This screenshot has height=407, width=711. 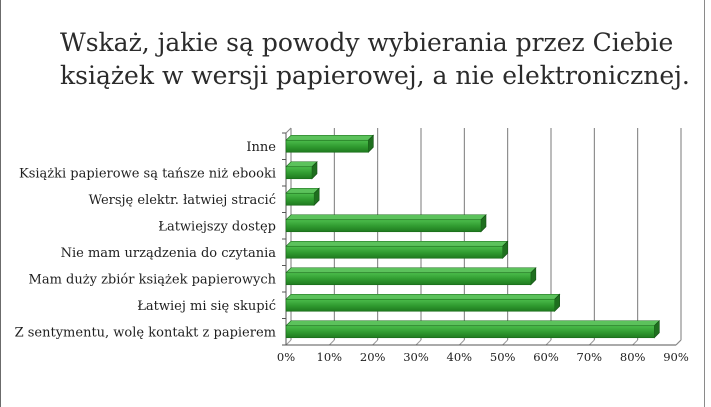 What do you see at coordinates (145, 332) in the screenshot?
I see `category-label: Z sentymentu, wolę kontakt z papierem` at bounding box center [145, 332].